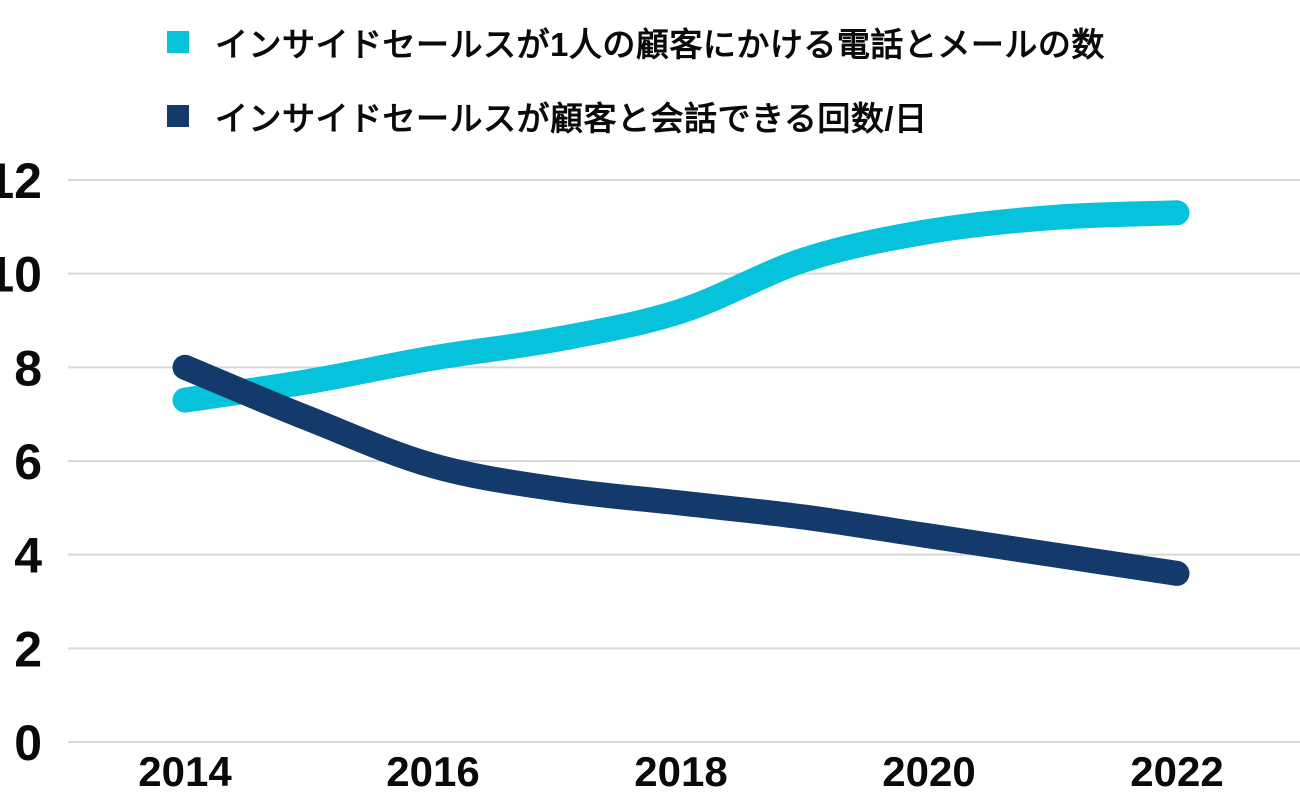  Describe the element at coordinates (178, 42) in the screenshot. I see `legend-swatch-cyan-icon` at that location.